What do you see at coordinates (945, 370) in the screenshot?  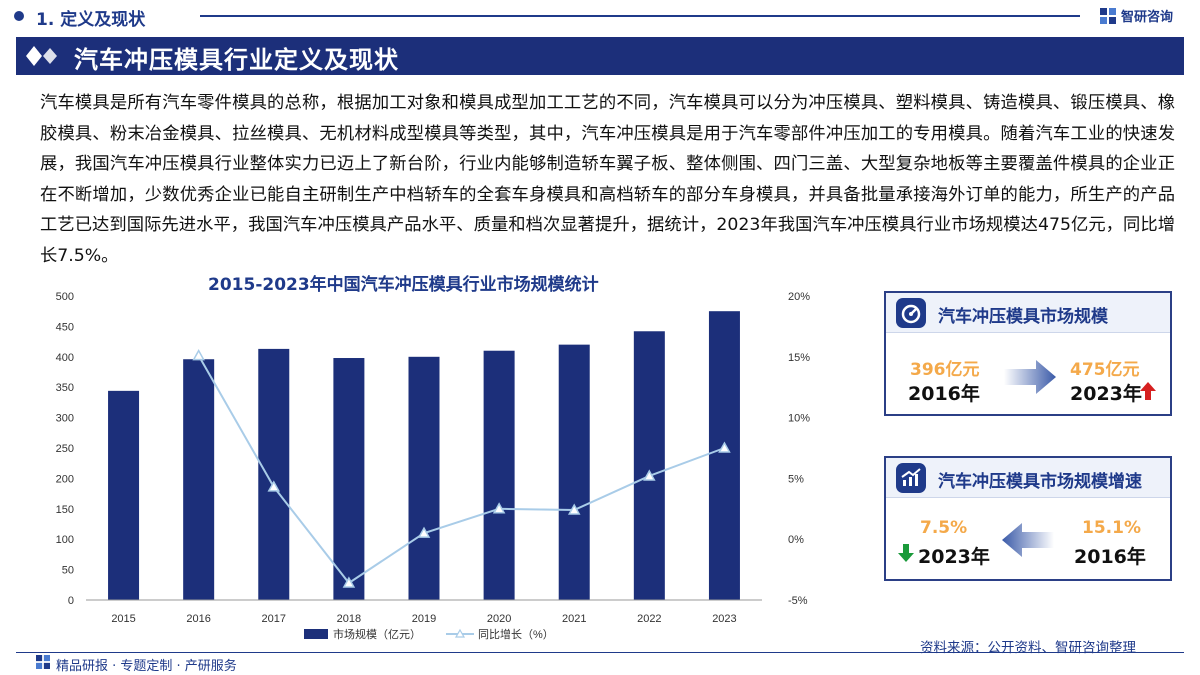 I see `from-value: 396亿元` at bounding box center [945, 370].